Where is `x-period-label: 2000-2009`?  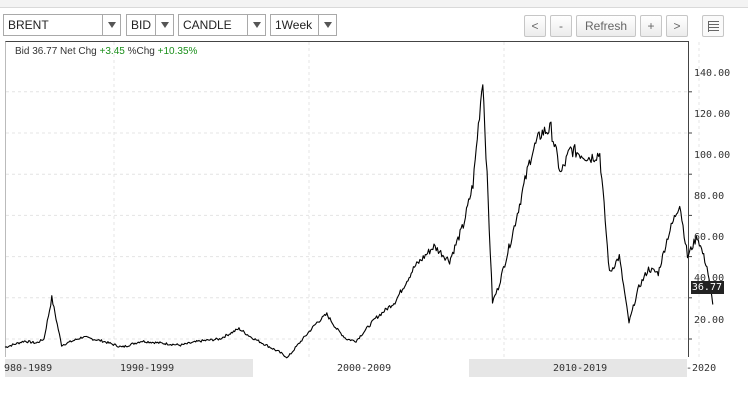
x-period-label: 2000-2009 is located at coordinates (364, 368).